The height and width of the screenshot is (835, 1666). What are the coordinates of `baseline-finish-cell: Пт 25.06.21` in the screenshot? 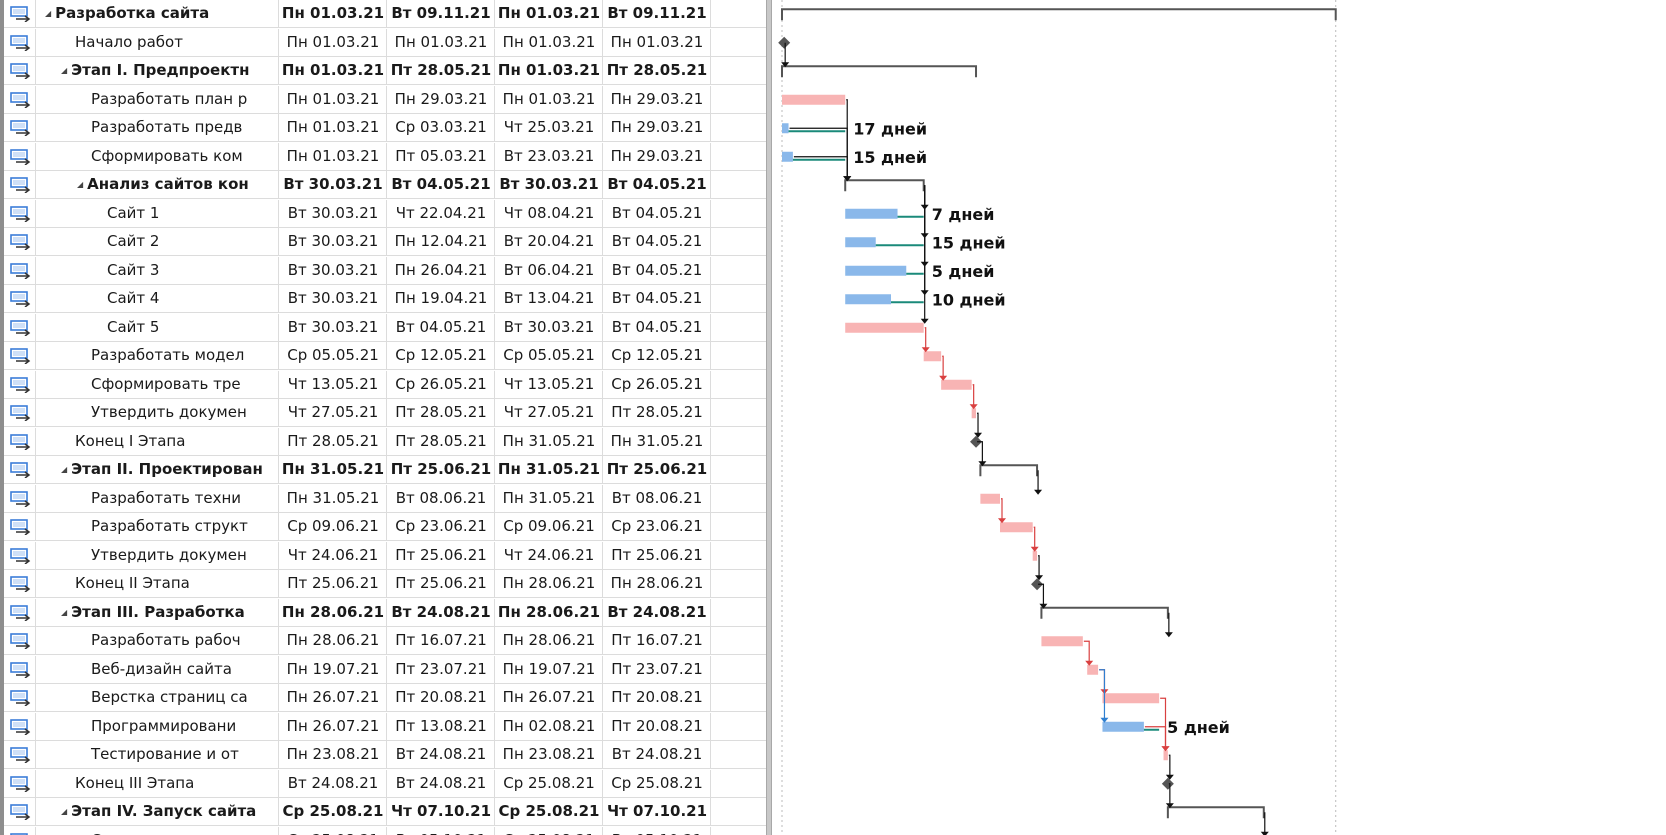 It's located at (657, 469).